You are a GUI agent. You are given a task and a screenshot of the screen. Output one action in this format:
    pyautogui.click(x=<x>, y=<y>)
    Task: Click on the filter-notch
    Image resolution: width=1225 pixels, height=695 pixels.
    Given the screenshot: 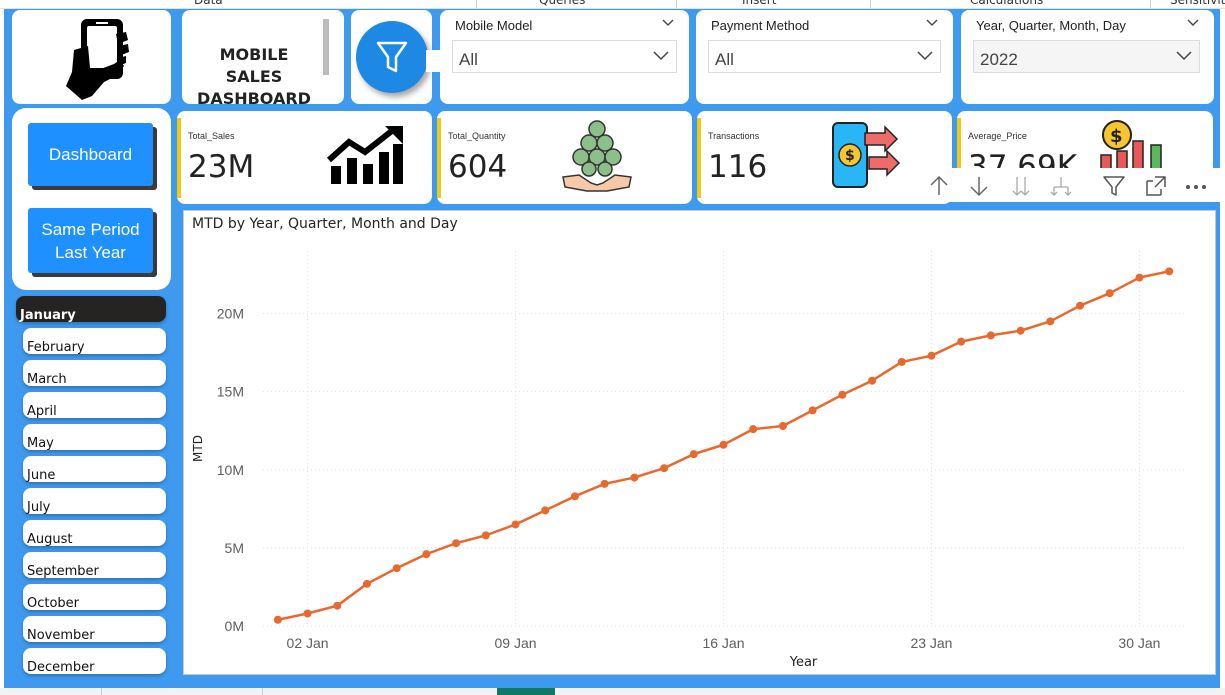 What is the action you would take?
    pyautogui.click(x=433, y=61)
    